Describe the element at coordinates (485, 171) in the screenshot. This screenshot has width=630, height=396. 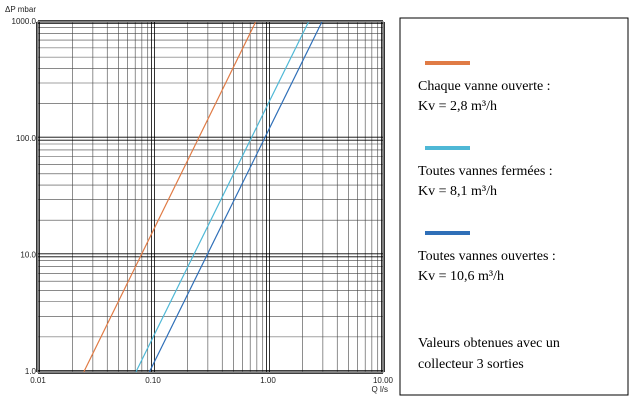
I see `legend-label: Toutes vannes fermées :` at that location.